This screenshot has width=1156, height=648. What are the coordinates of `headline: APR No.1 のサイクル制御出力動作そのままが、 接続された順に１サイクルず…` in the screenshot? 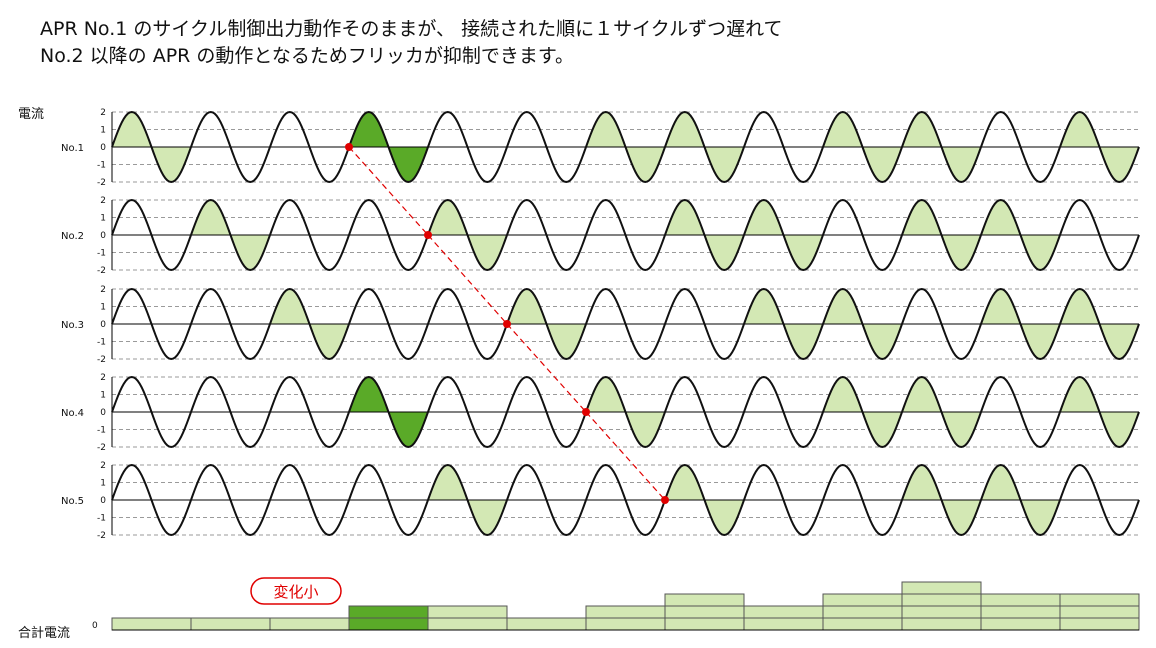 It's located at (590, 43).